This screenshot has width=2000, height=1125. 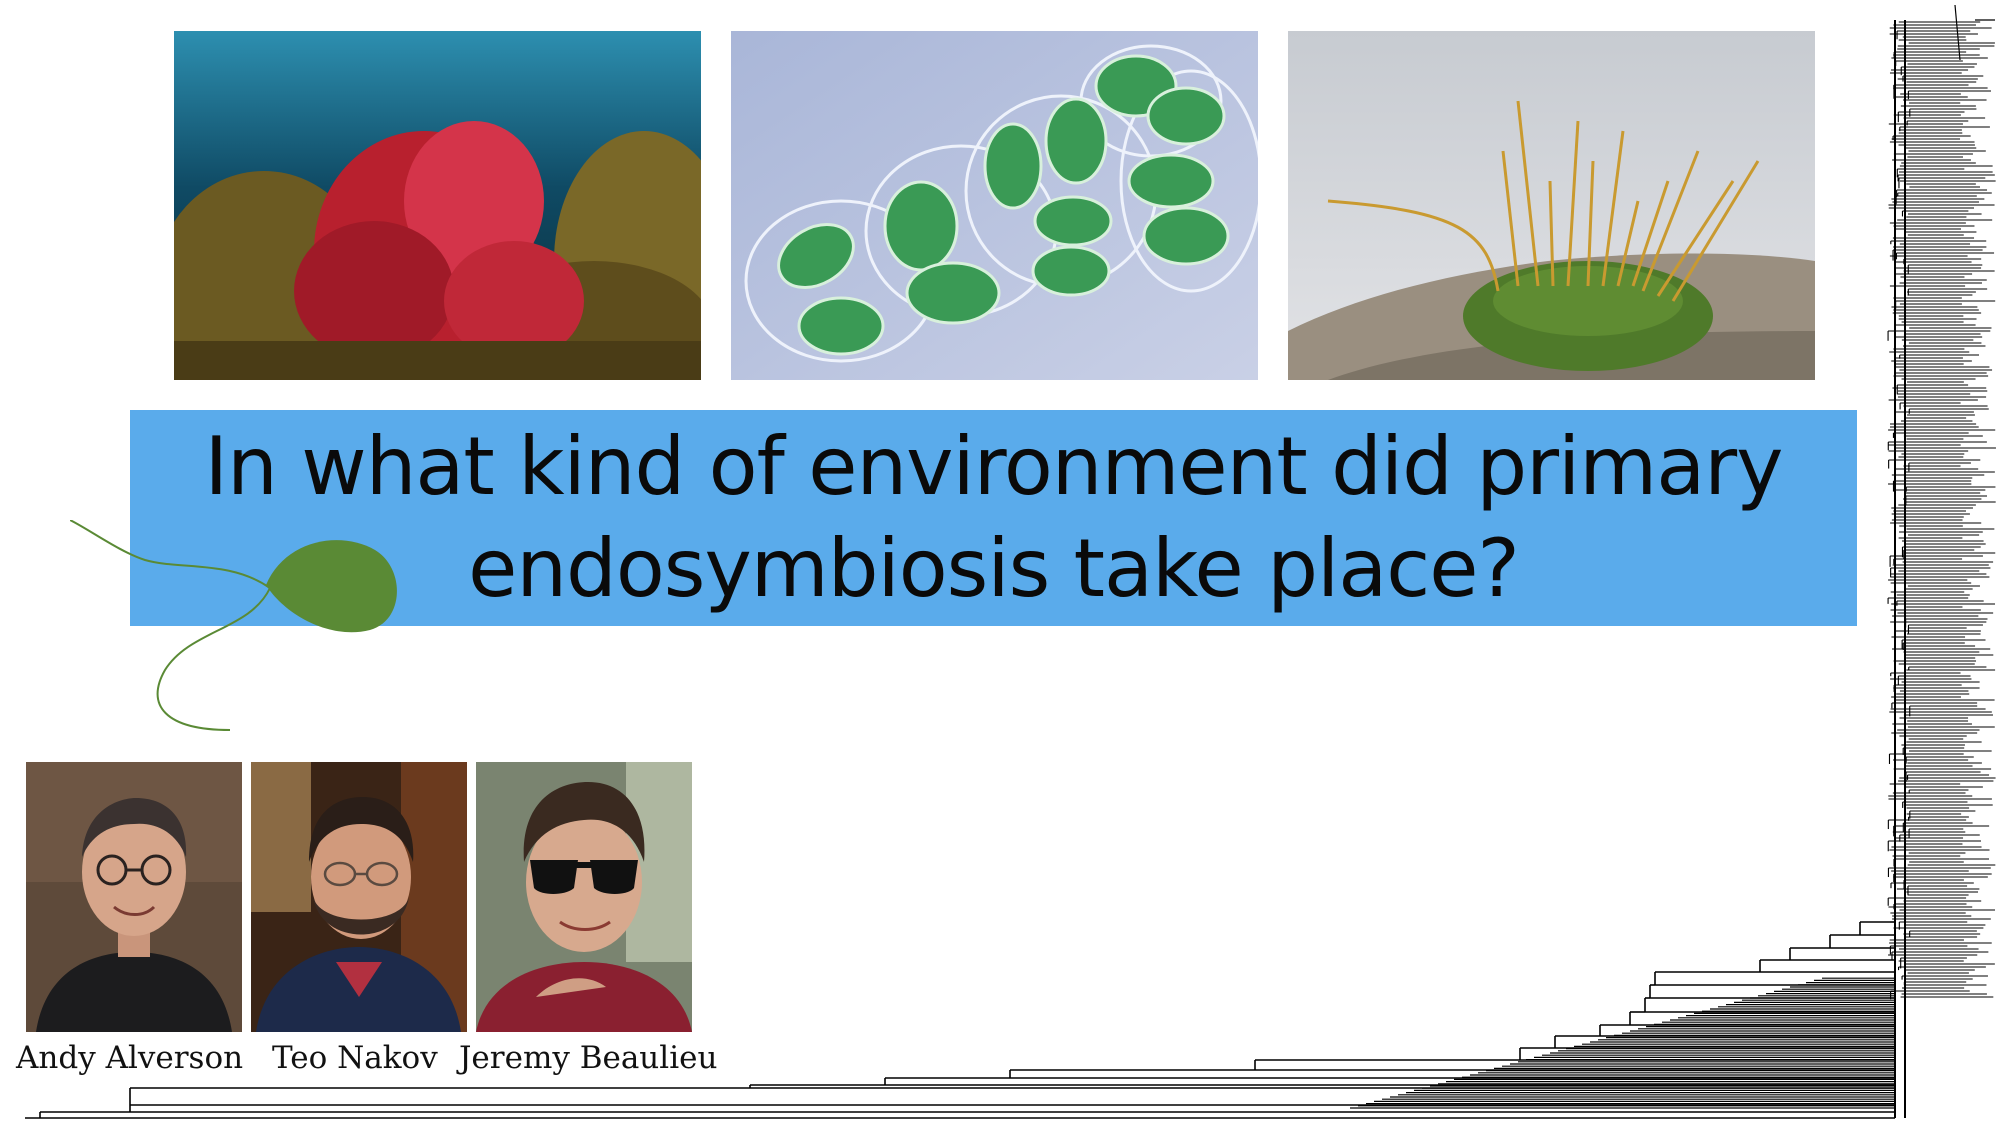 I want to click on name-label-jeremy-beaulieu: Jeremy Beaulieu, so click(x=588, y=1058).